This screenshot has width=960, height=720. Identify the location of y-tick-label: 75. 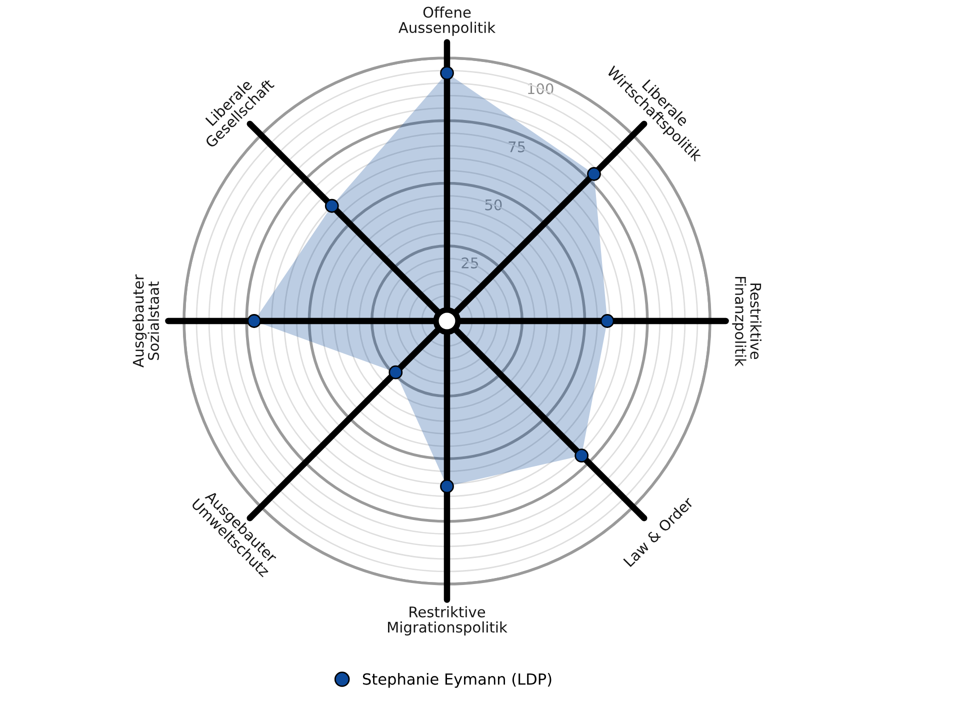
(516, 146).